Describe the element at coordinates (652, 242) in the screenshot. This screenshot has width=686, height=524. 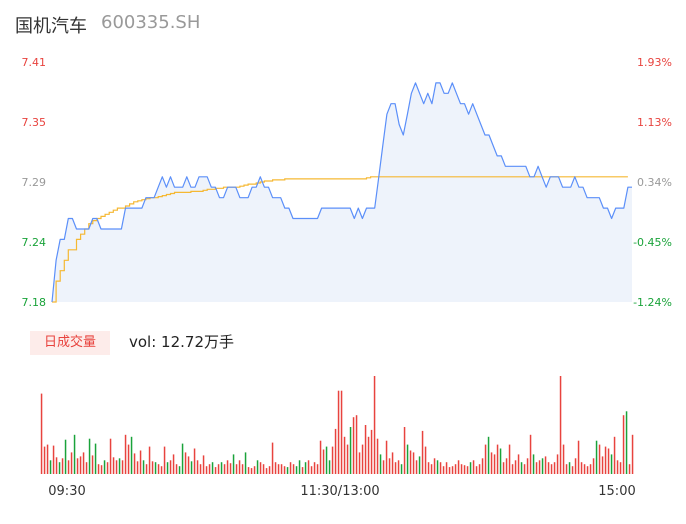
I see `y-tick-label-percent: -0.45%` at that location.